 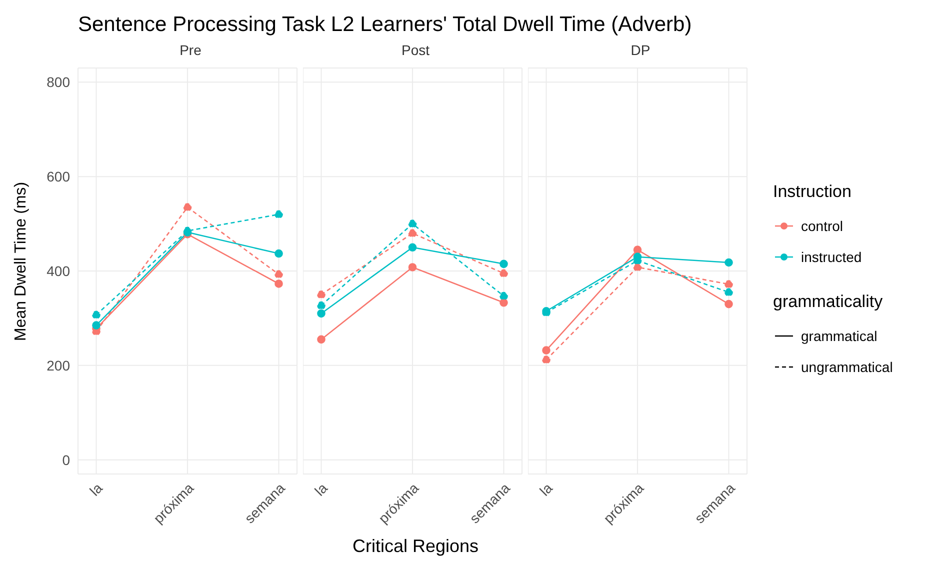 I want to click on y-tick-label: 0, so click(x=66, y=460).